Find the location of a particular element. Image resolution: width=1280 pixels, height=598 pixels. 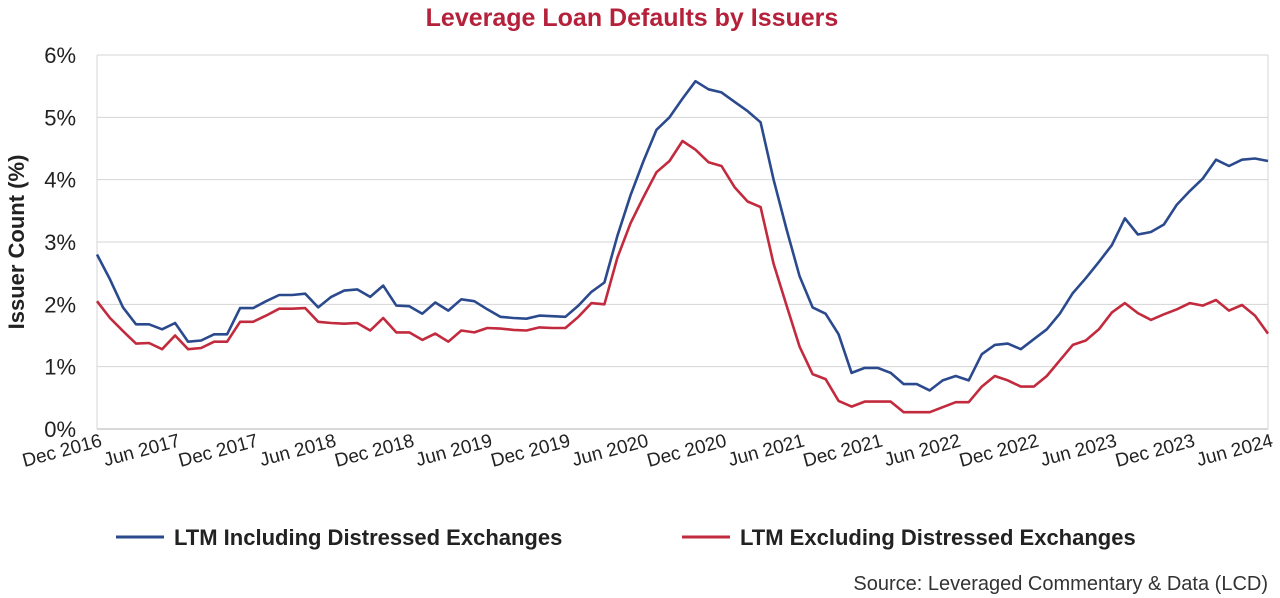

x-tick-label: Dec 2019 is located at coordinates (531, 451).